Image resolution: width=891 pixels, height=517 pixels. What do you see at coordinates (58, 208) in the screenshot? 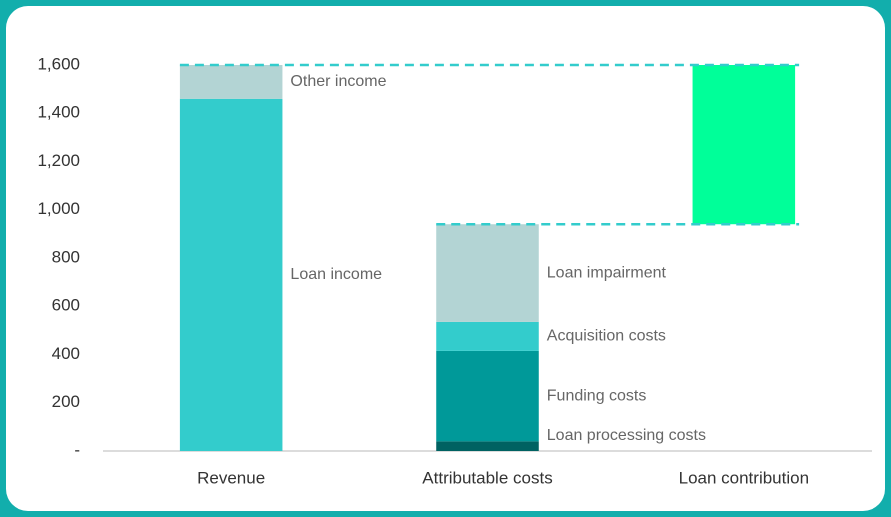
I see `y-tick-label: 1,000` at bounding box center [58, 208].